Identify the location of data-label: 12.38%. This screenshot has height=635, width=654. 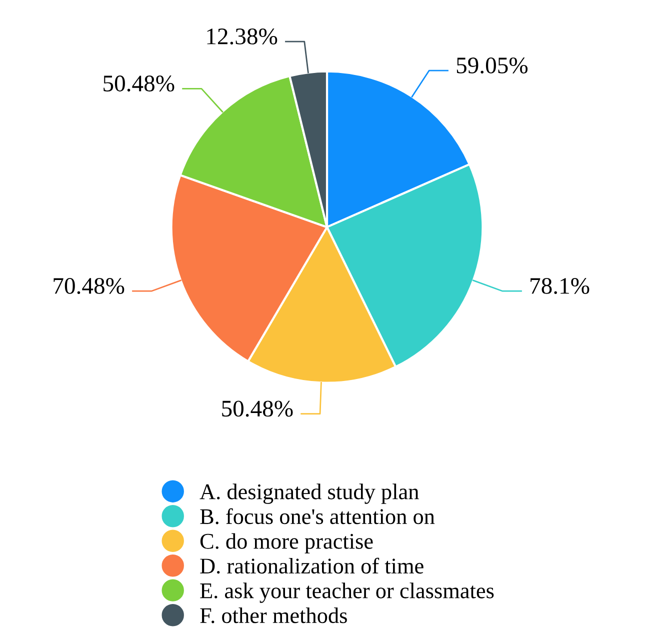
(242, 36).